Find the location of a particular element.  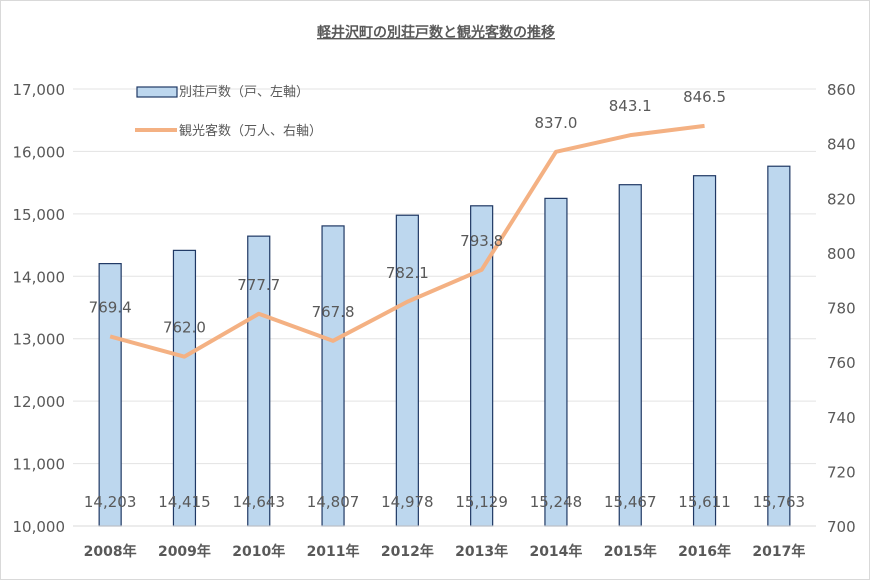

legend: 別荘戸数（戸、左軸） 観光客数（万人、右軸） is located at coordinates (228, 112).